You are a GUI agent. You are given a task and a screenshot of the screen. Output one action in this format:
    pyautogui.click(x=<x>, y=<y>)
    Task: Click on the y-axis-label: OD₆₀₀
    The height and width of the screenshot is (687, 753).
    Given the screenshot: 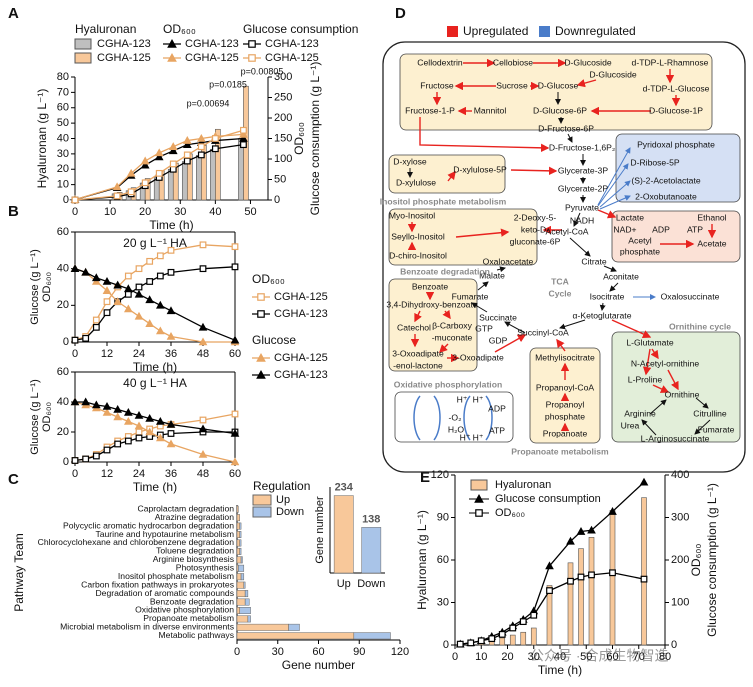 What is the action you would take?
    pyautogui.click(x=47, y=417)
    